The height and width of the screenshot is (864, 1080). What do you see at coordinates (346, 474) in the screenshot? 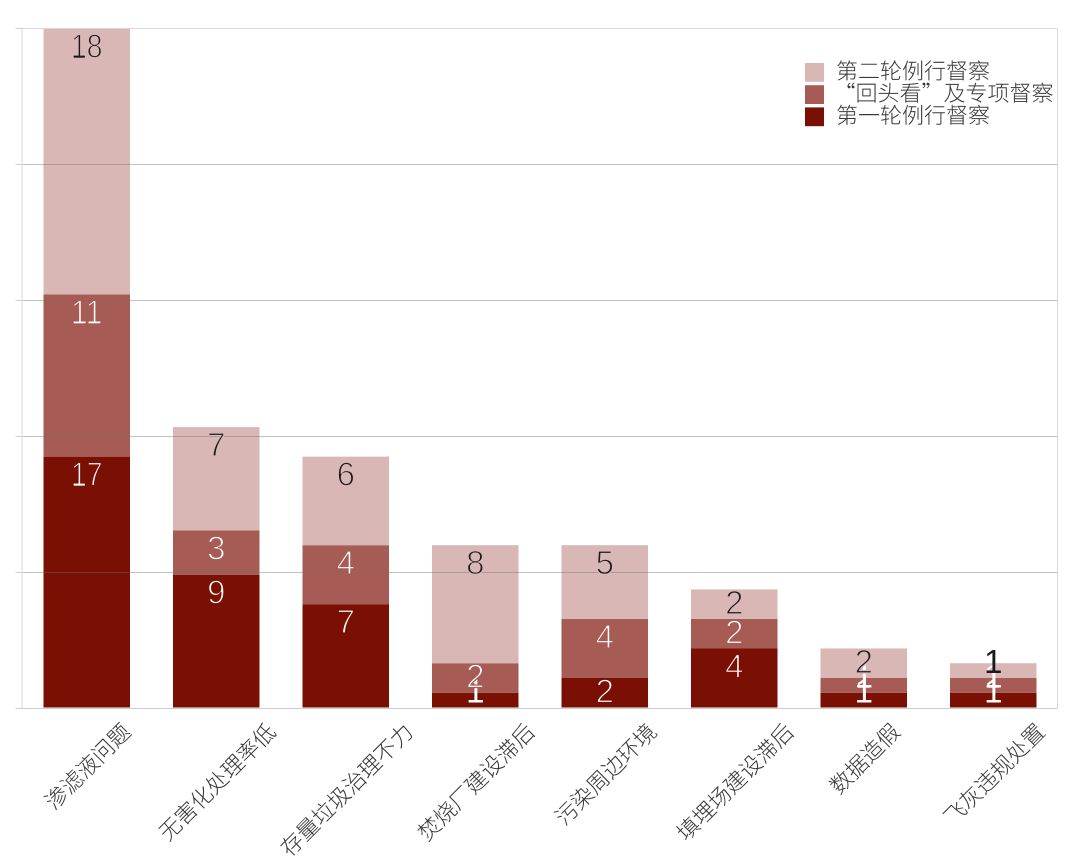
I see `svg-text: 6` at bounding box center [346, 474].